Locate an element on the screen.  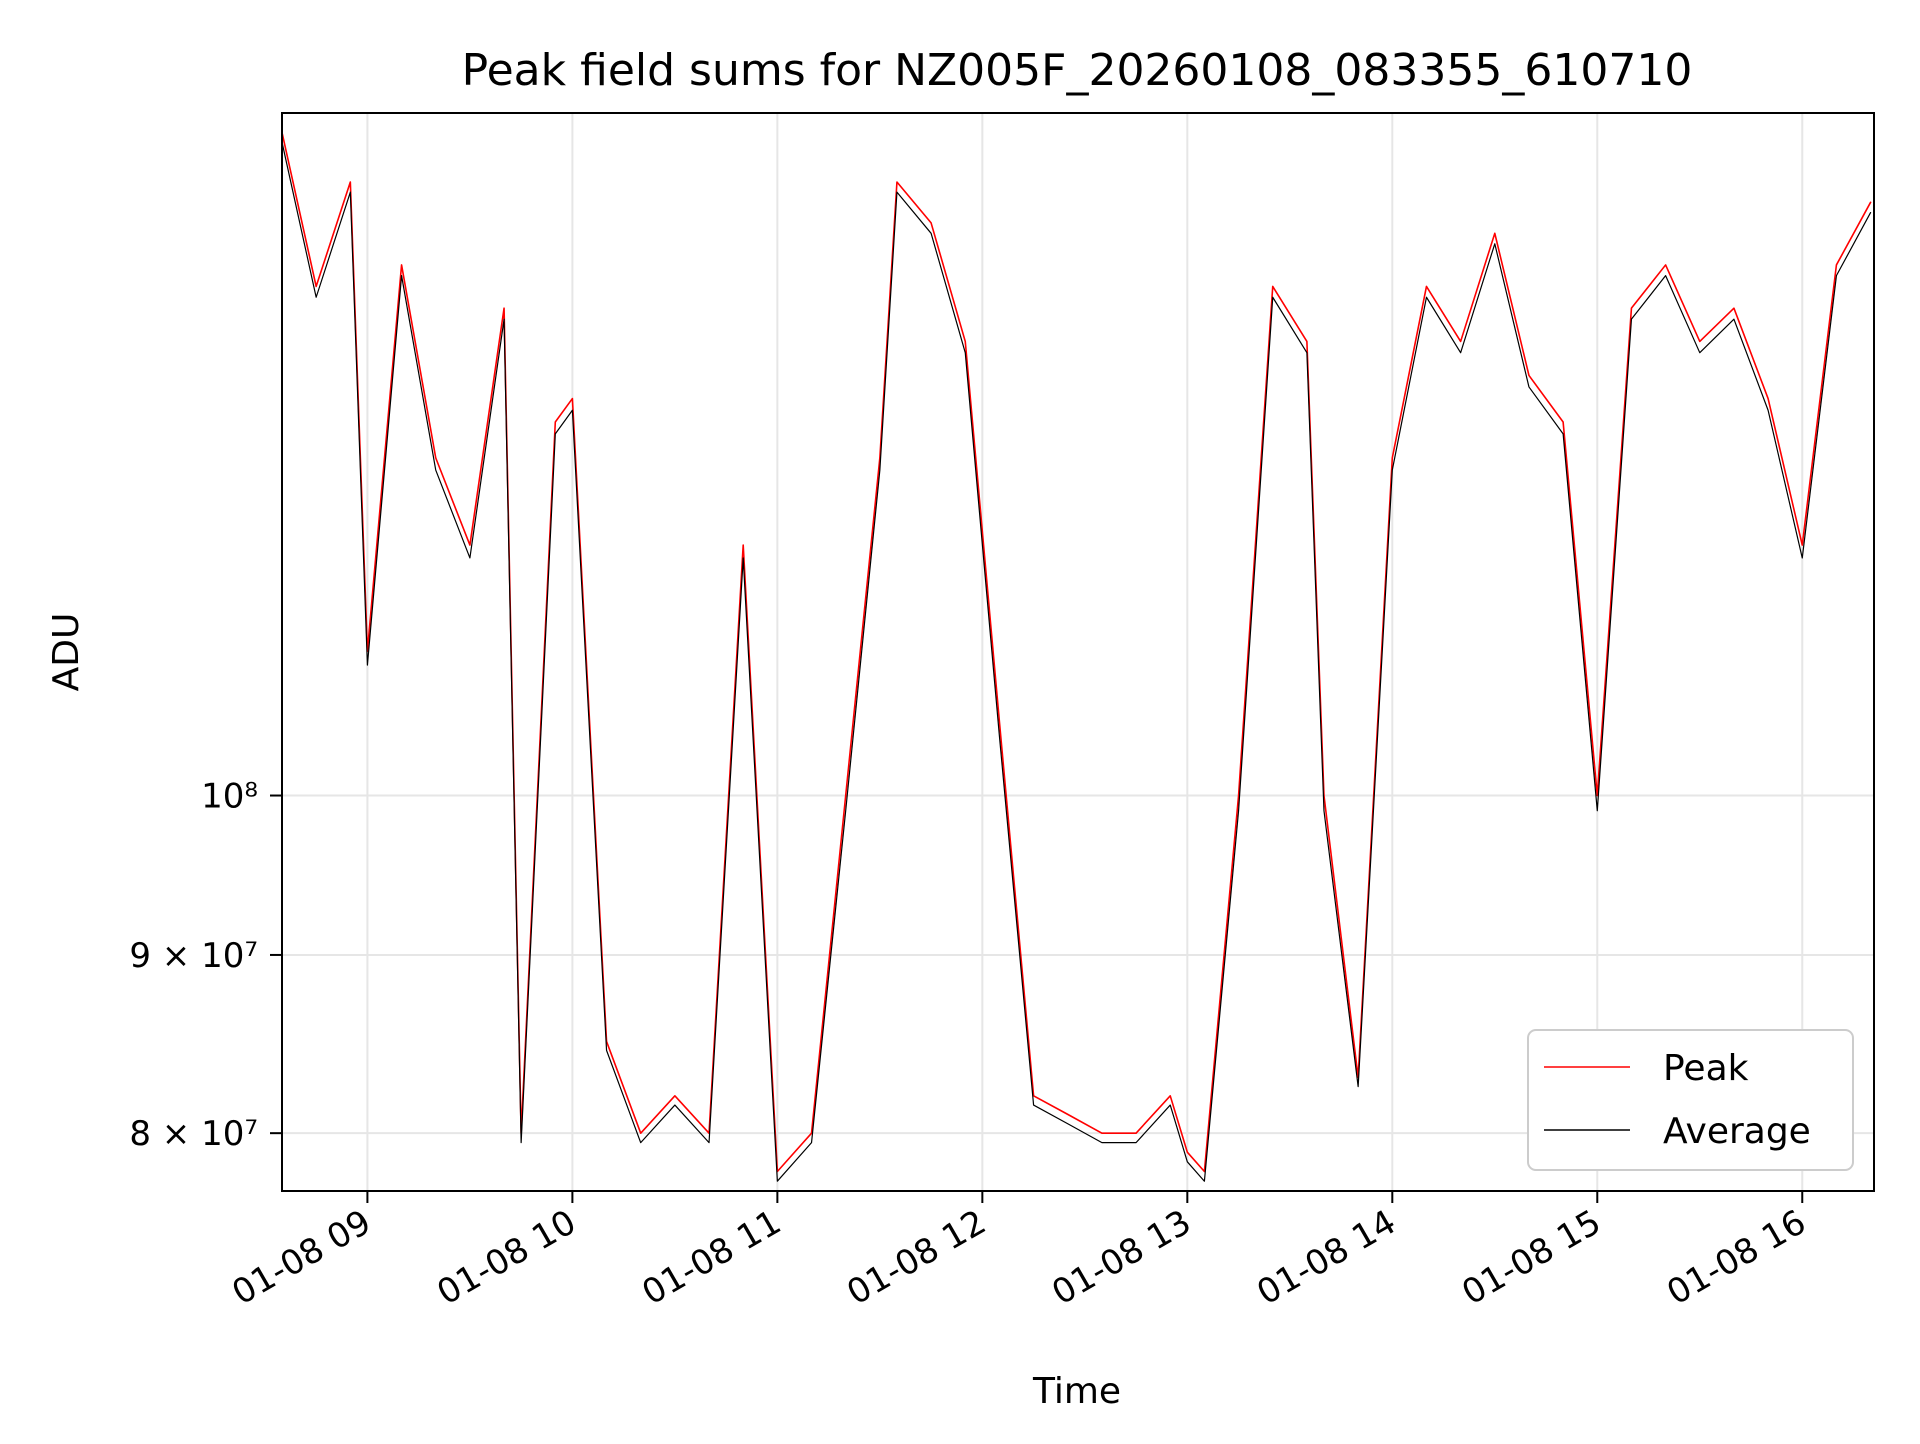
y-tick-label: 9 × 10⁷ is located at coordinates (193, 956).